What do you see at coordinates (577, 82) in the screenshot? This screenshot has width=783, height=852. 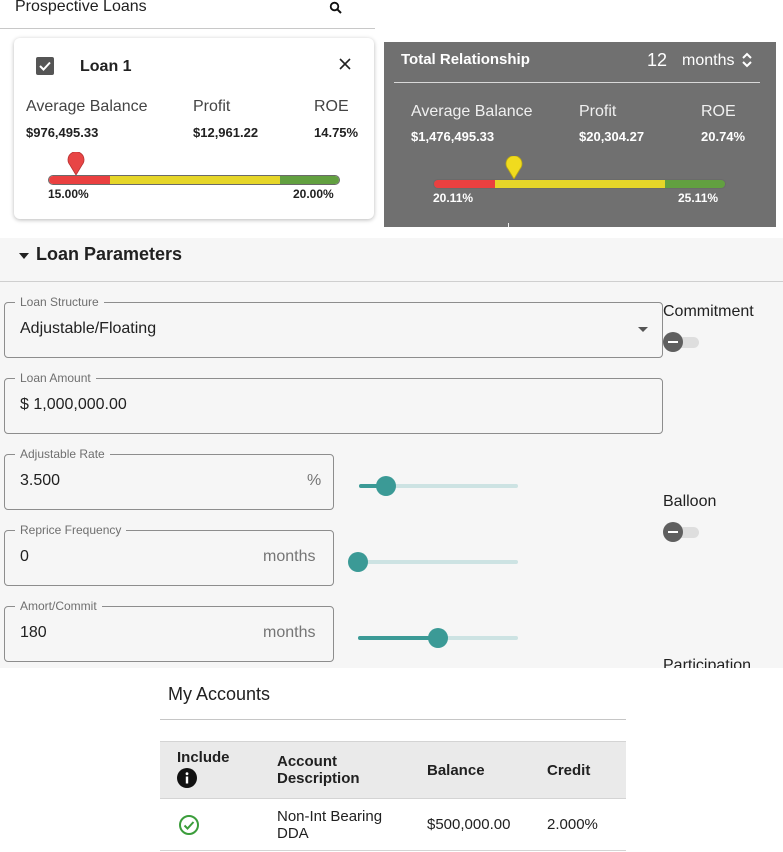 I see `total-divider` at bounding box center [577, 82].